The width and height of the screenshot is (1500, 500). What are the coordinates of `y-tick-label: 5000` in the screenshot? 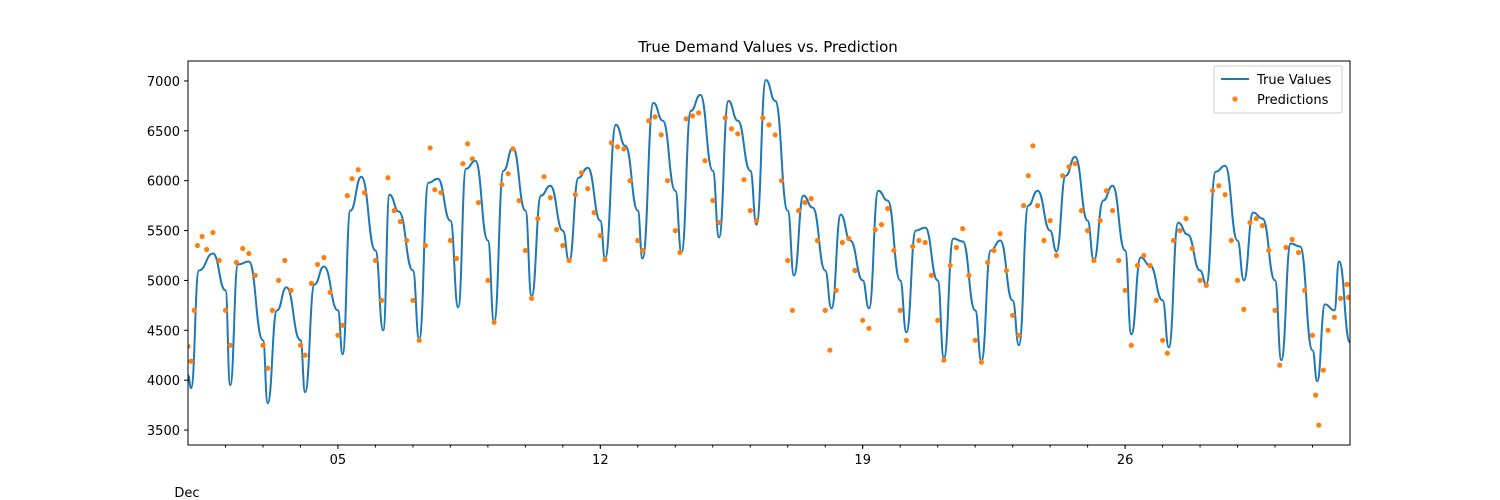 It's located at (163, 281).